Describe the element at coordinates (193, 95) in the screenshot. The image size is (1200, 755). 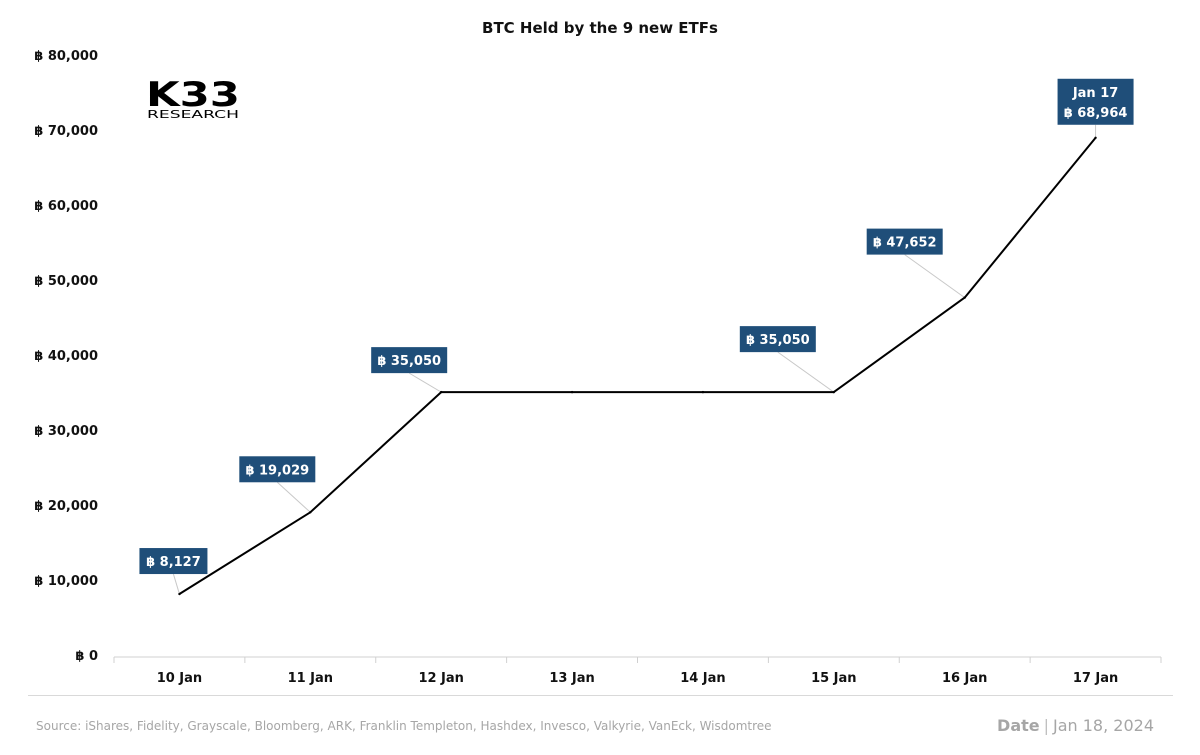
I see `logo-main-text: K33` at that location.